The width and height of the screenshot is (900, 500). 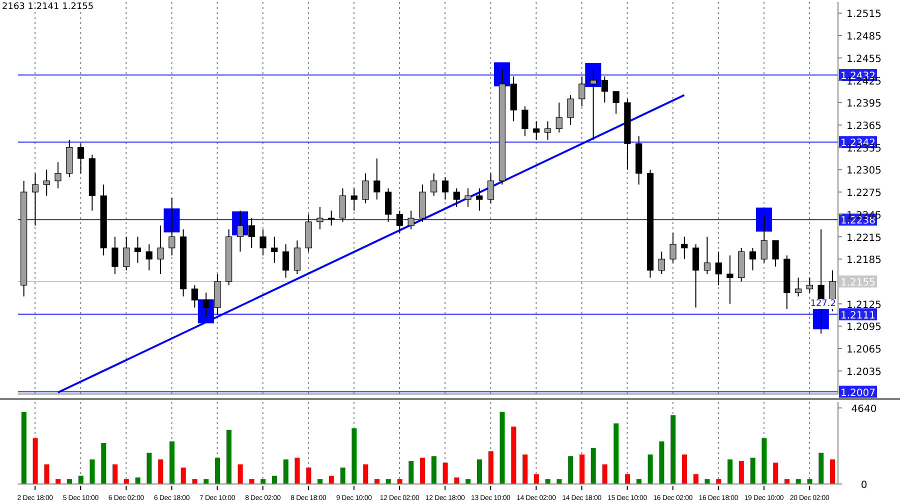 I want to click on y-tick-label: 1.2455, so click(x=864, y=59).